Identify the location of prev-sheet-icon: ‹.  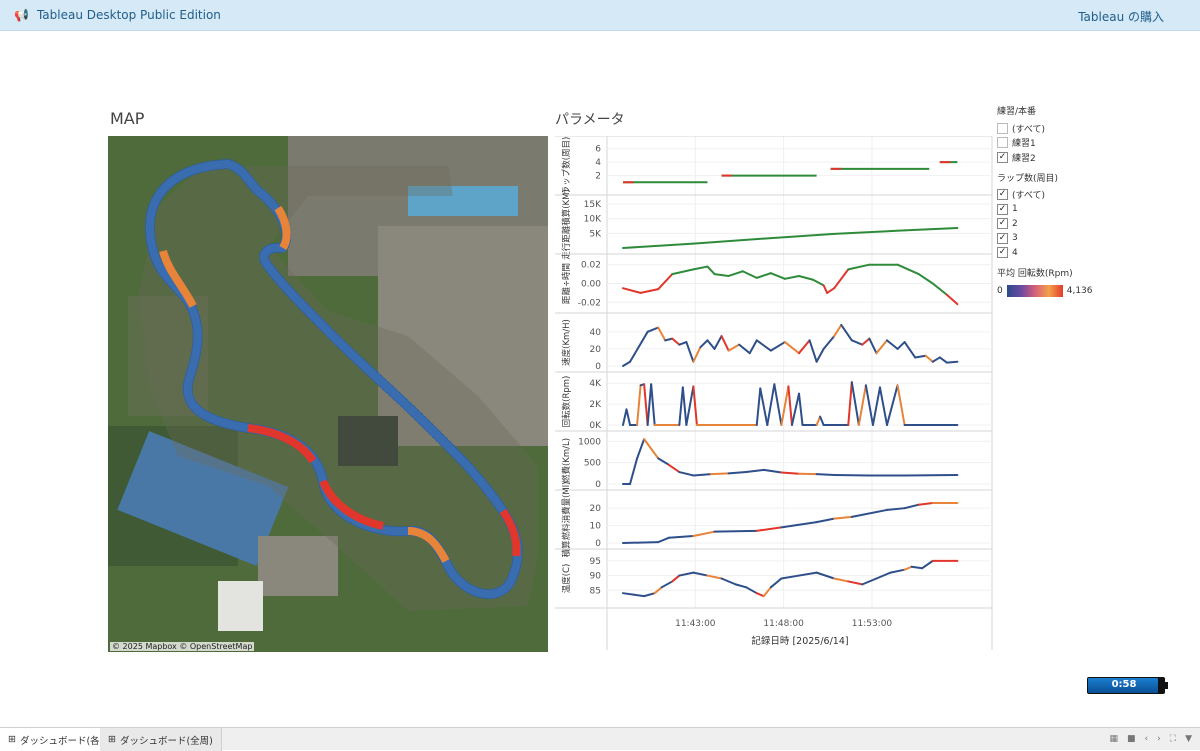
(1147, 739).